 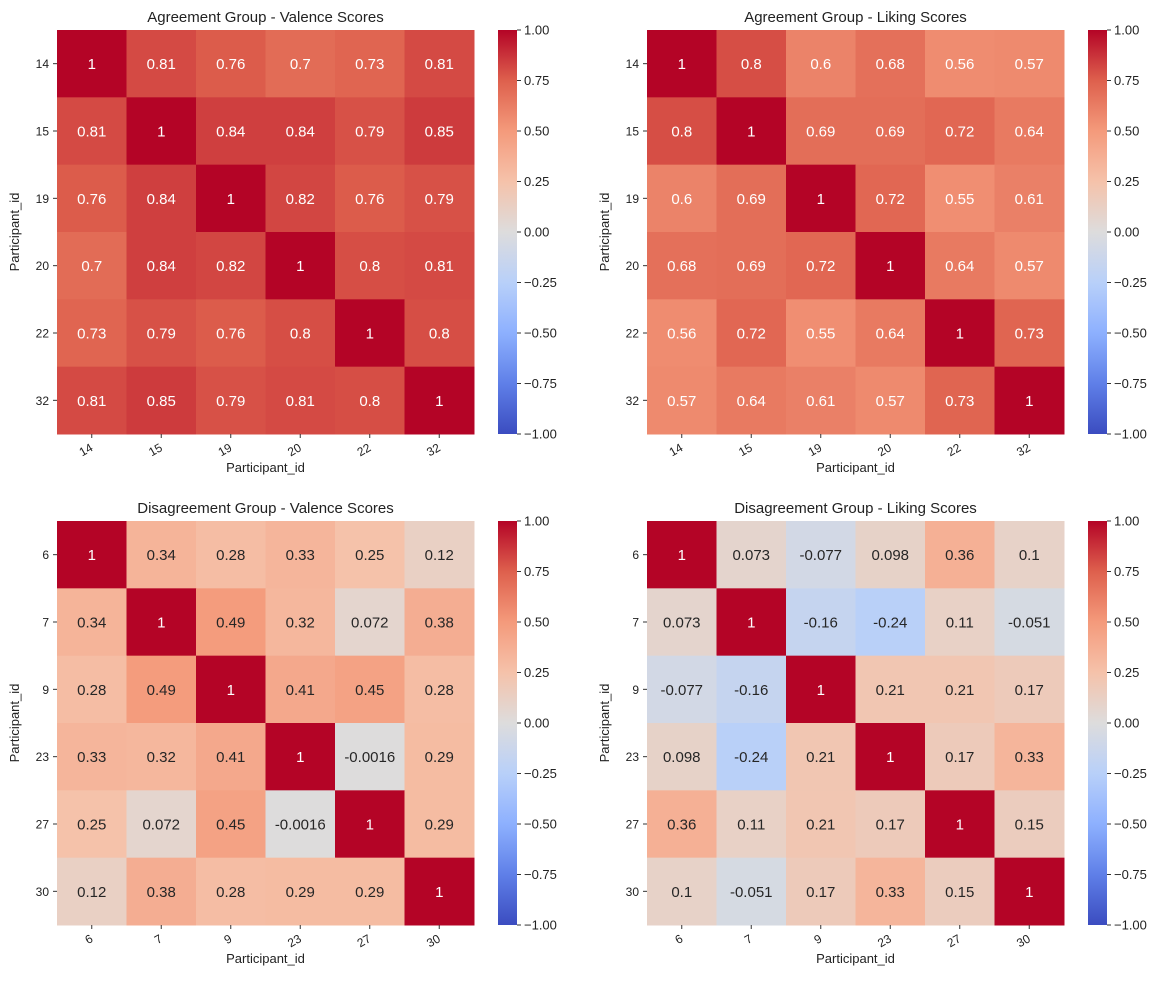 I want to click on cell-label: 0.55, so click(x=820, y=334).